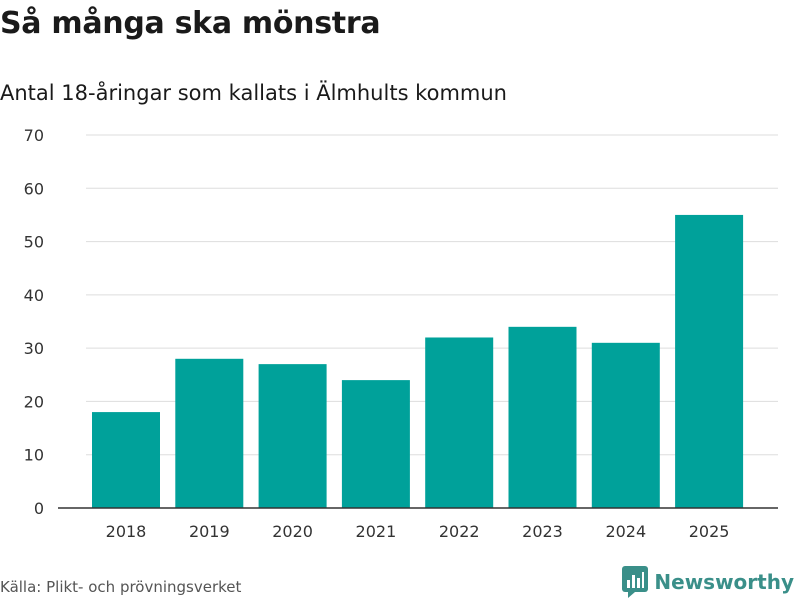 The width and height of the screenshot is (800, 600). Describe the element at coordinates (459, 422) in the screenshot. I see `bar-2022` at that location.